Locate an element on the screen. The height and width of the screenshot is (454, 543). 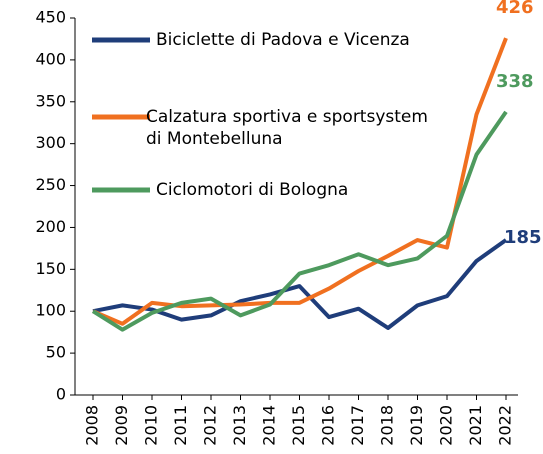
y-tick-label: 350 is located at coordinates (50, 100).